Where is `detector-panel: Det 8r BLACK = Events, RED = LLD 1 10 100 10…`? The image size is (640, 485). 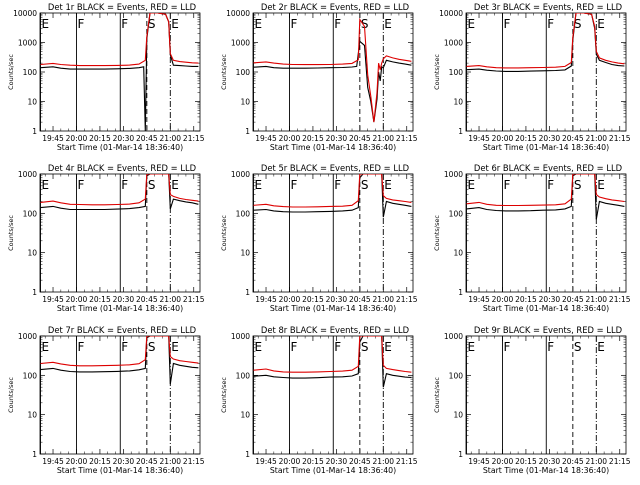 detector-panel: Det 8r BLACK = Events, RED = LLD 1 10 100 10… is located at coordinates (319, 400).